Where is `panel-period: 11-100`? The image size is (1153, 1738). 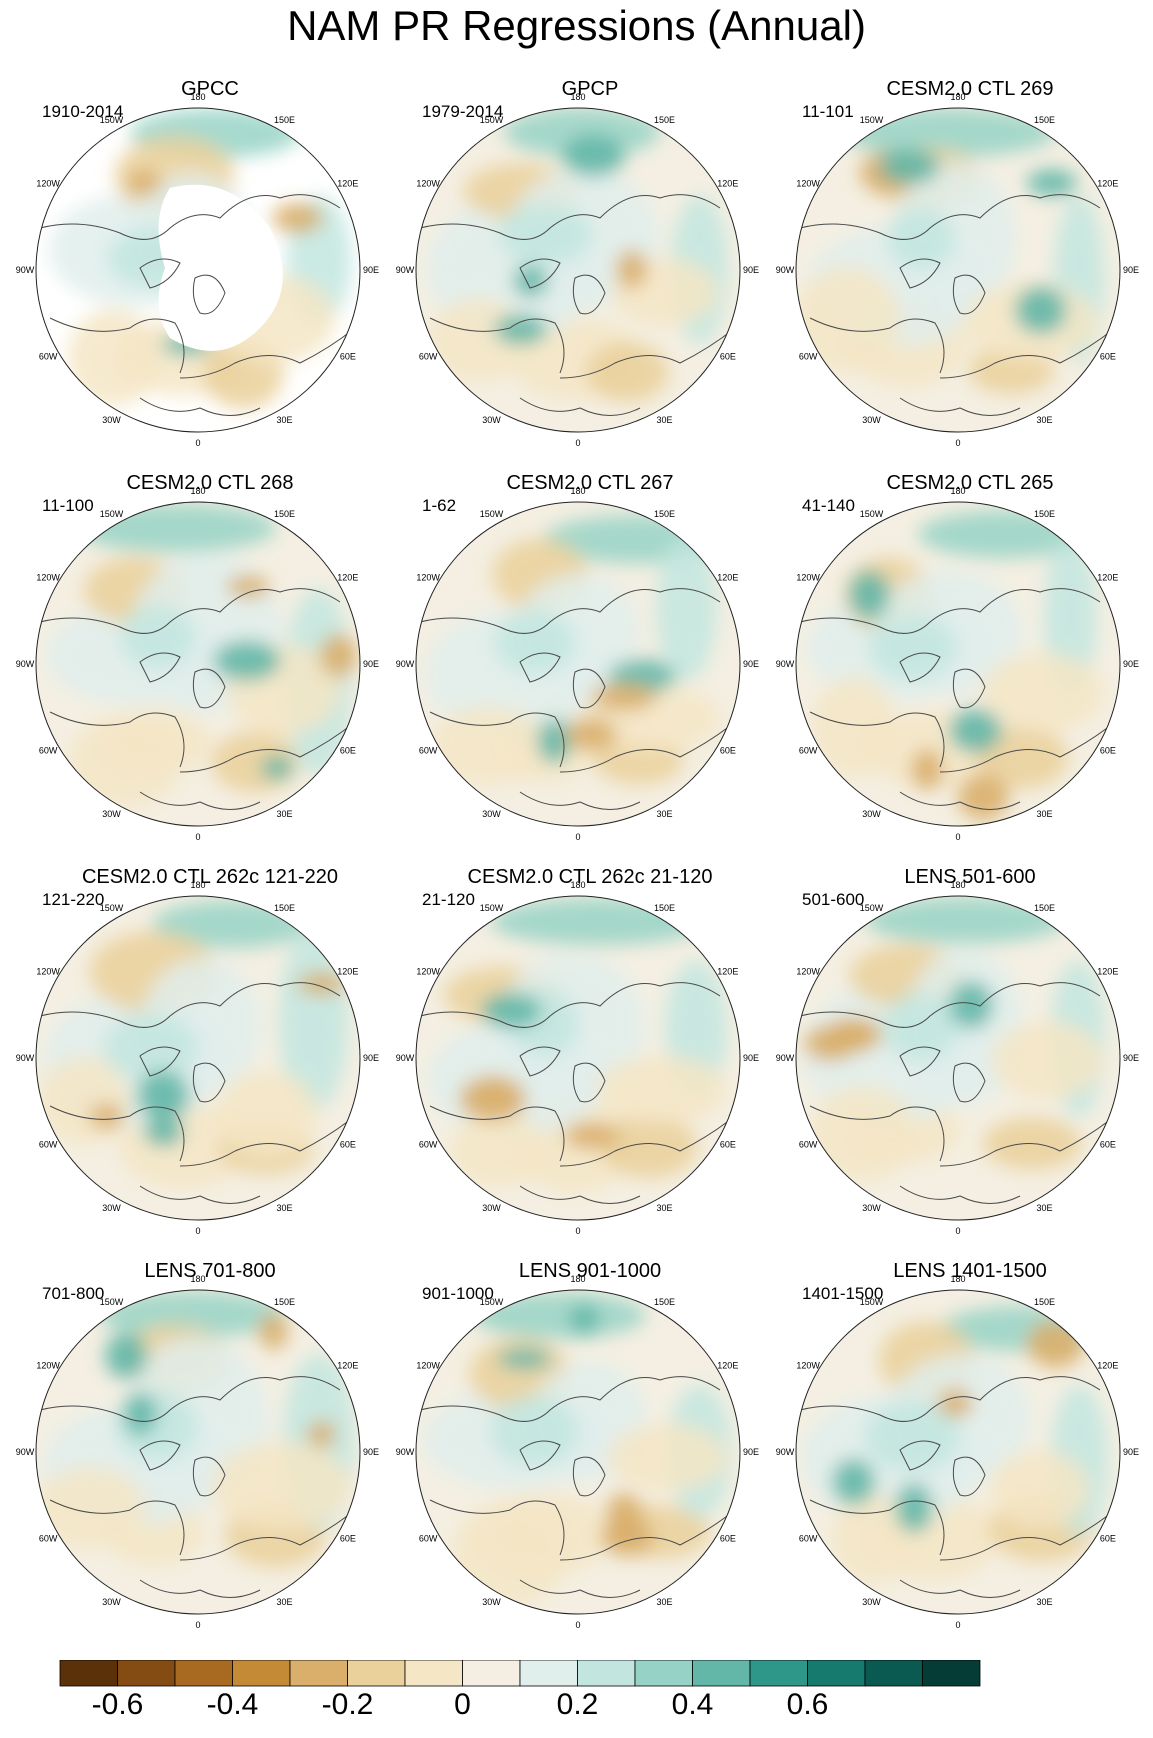 panel-period: 11-100 is located at coordinates (68, 505).